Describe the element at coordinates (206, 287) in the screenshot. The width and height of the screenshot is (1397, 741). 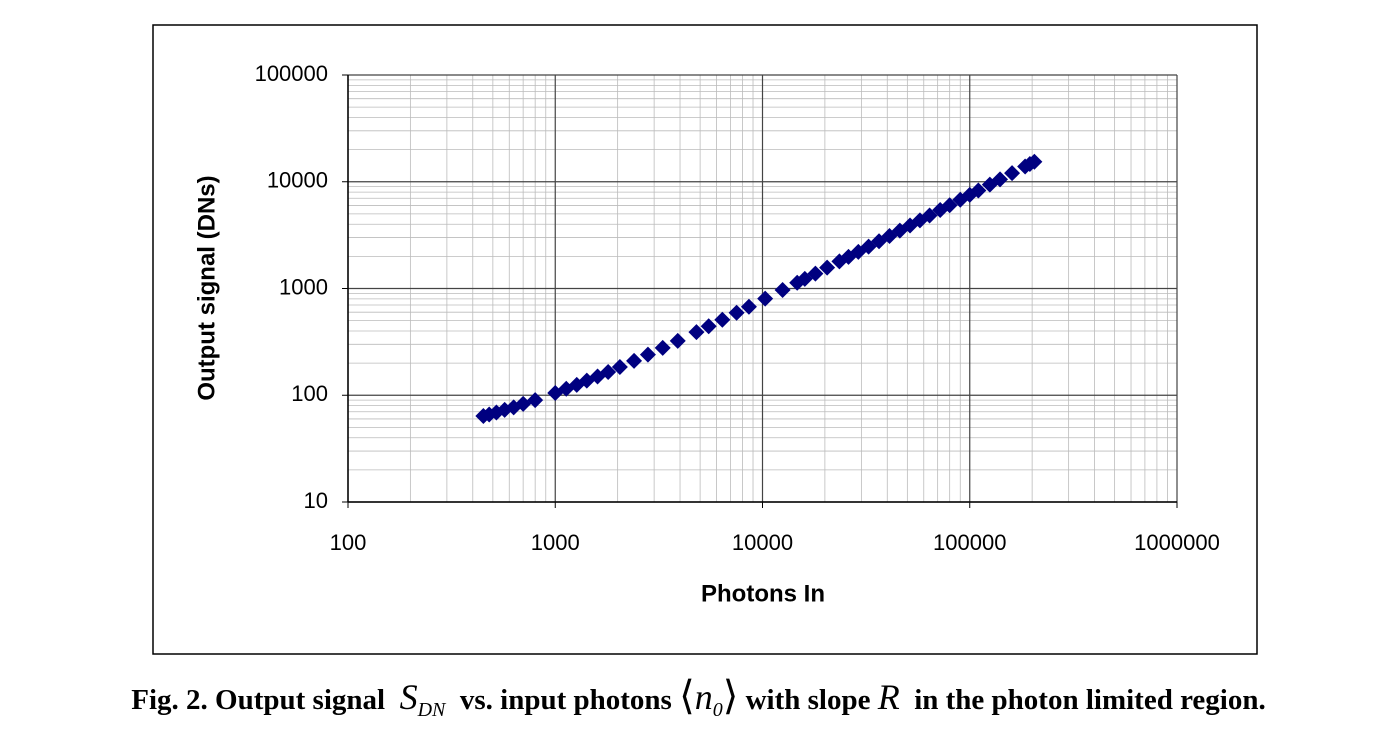
I see `y-axis-title: Output signal (DNs)` at that location.